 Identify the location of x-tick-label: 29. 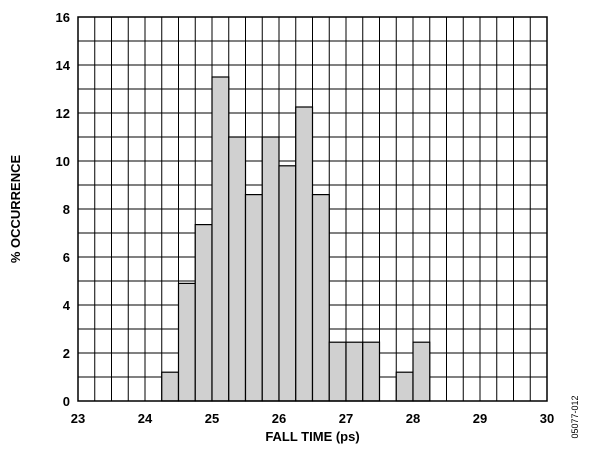
(480, 418).